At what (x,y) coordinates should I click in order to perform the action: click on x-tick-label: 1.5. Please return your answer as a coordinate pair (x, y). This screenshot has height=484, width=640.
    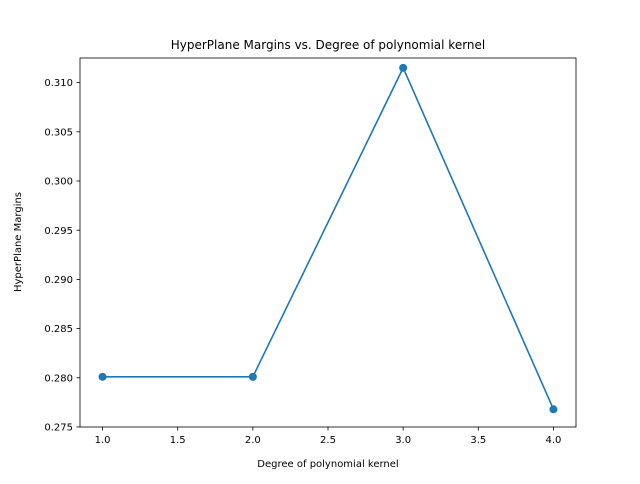
    Looking at the image, I should click on (178, 440).